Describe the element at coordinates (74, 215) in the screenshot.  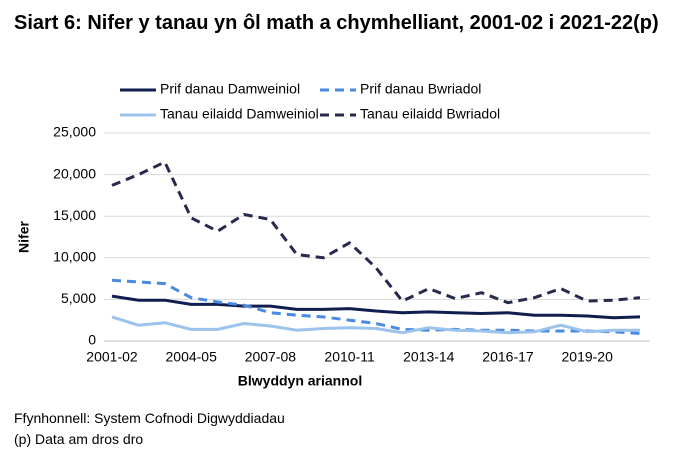
I see `y-tick-label: 15,000` at that location.